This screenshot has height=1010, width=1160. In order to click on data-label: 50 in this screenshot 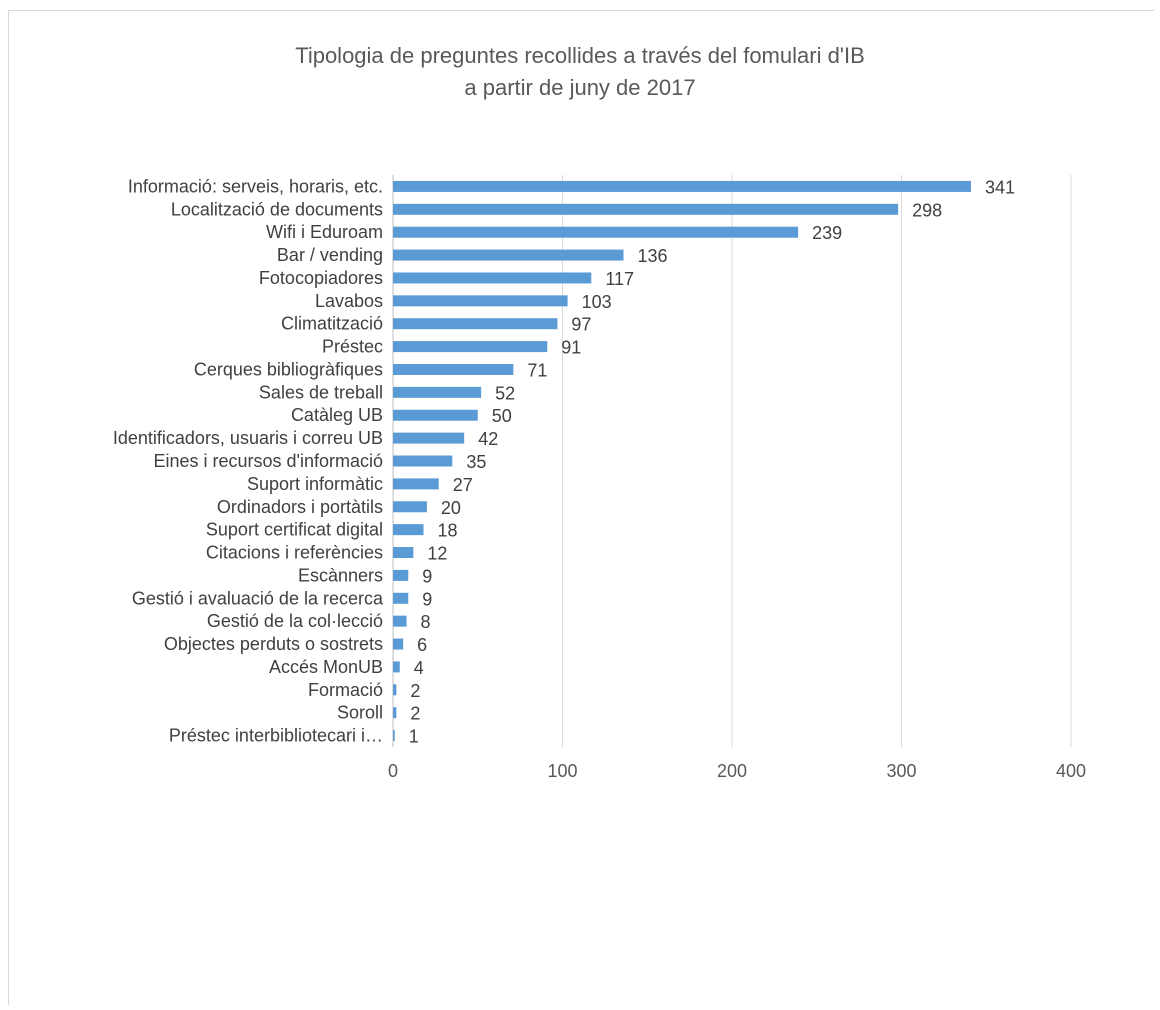, I will do `click(502, 416)`.